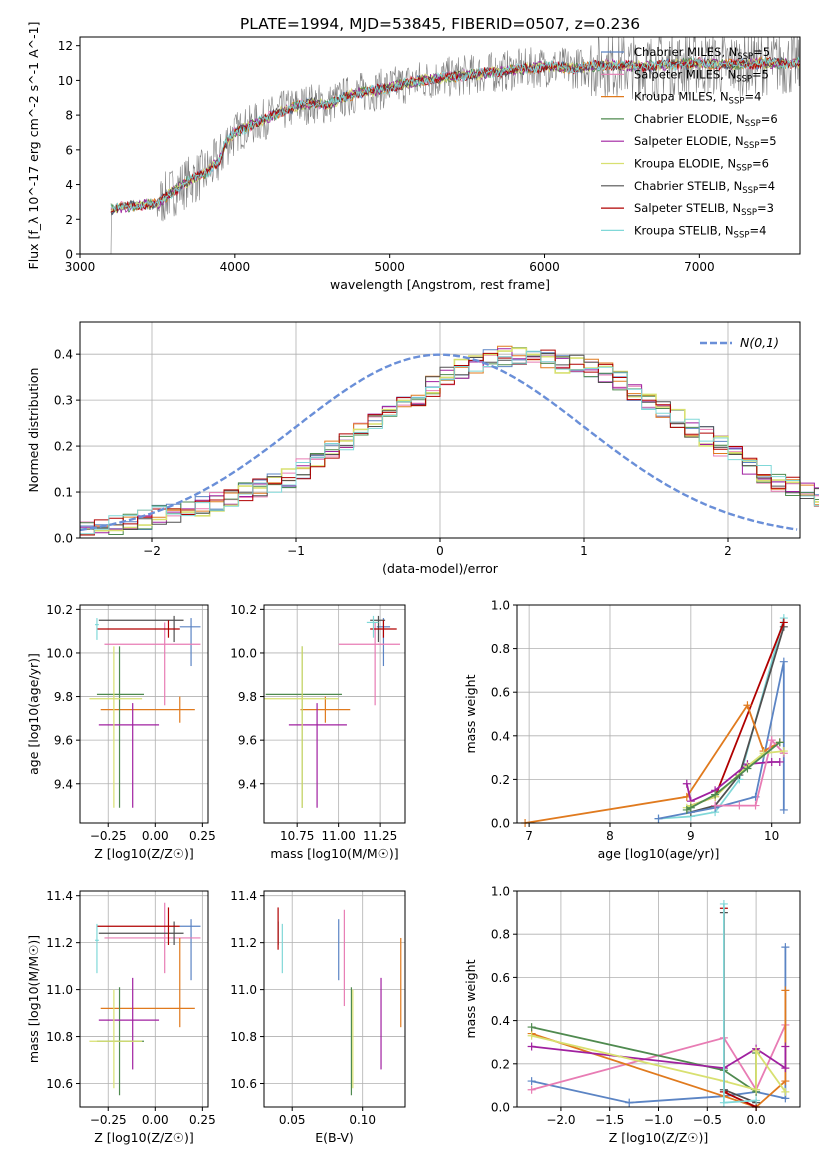 This screenshot has width=819, height=1170. I want to click on y-tick-label: 8, so click(69, 116).